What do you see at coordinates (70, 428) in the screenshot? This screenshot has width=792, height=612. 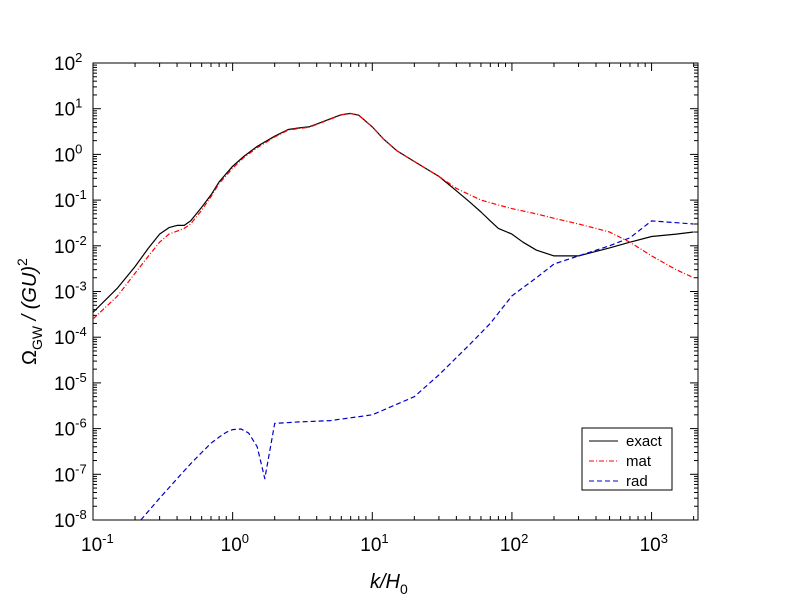 I see `y-tick-label-2: 10⁻⁶` at bounding box center [70, 428].